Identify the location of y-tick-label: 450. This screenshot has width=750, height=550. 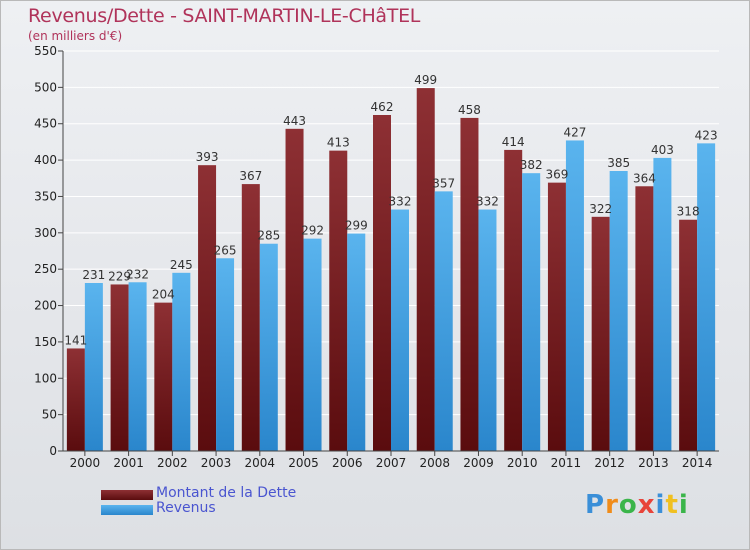
(45, 124).